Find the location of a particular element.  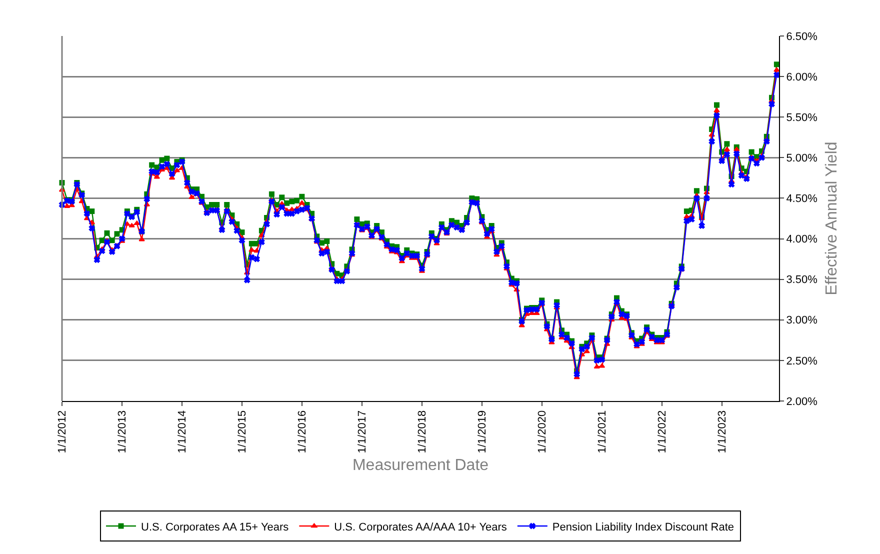

x-tick-label: 1/1/2020 is located at coordinates (542, 432).